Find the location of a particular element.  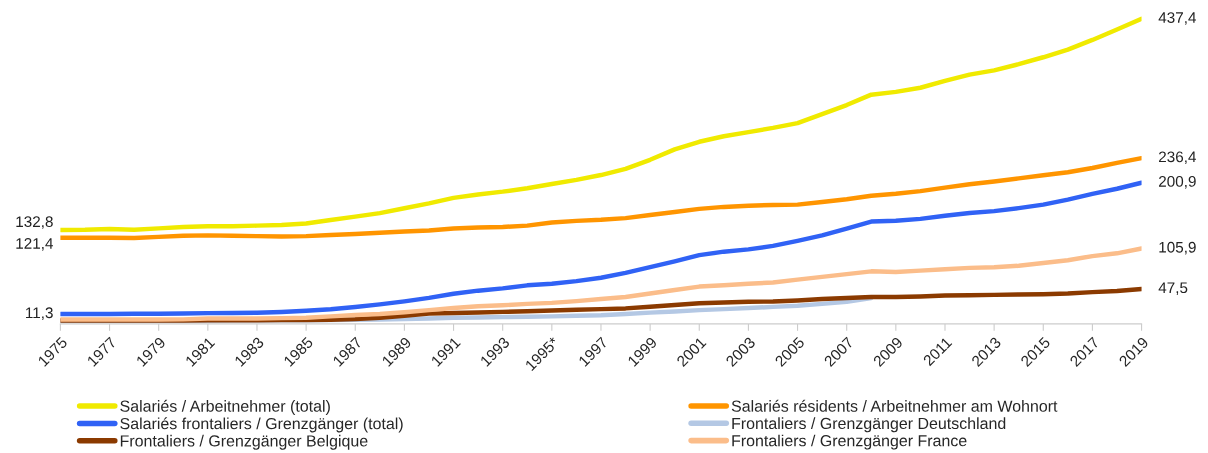

data-label: 121,4 is located at coordinates (35, 244).